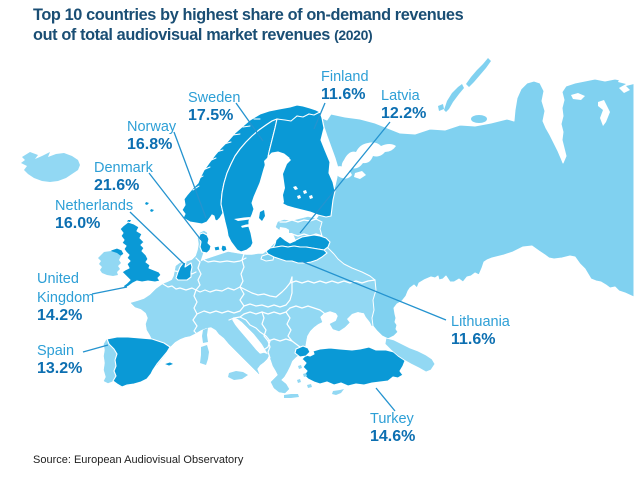  What do you see at coordinates (59, 368) in the screenshot?
I see `svg-text: 13.2%` at bounding box center [59, 368].